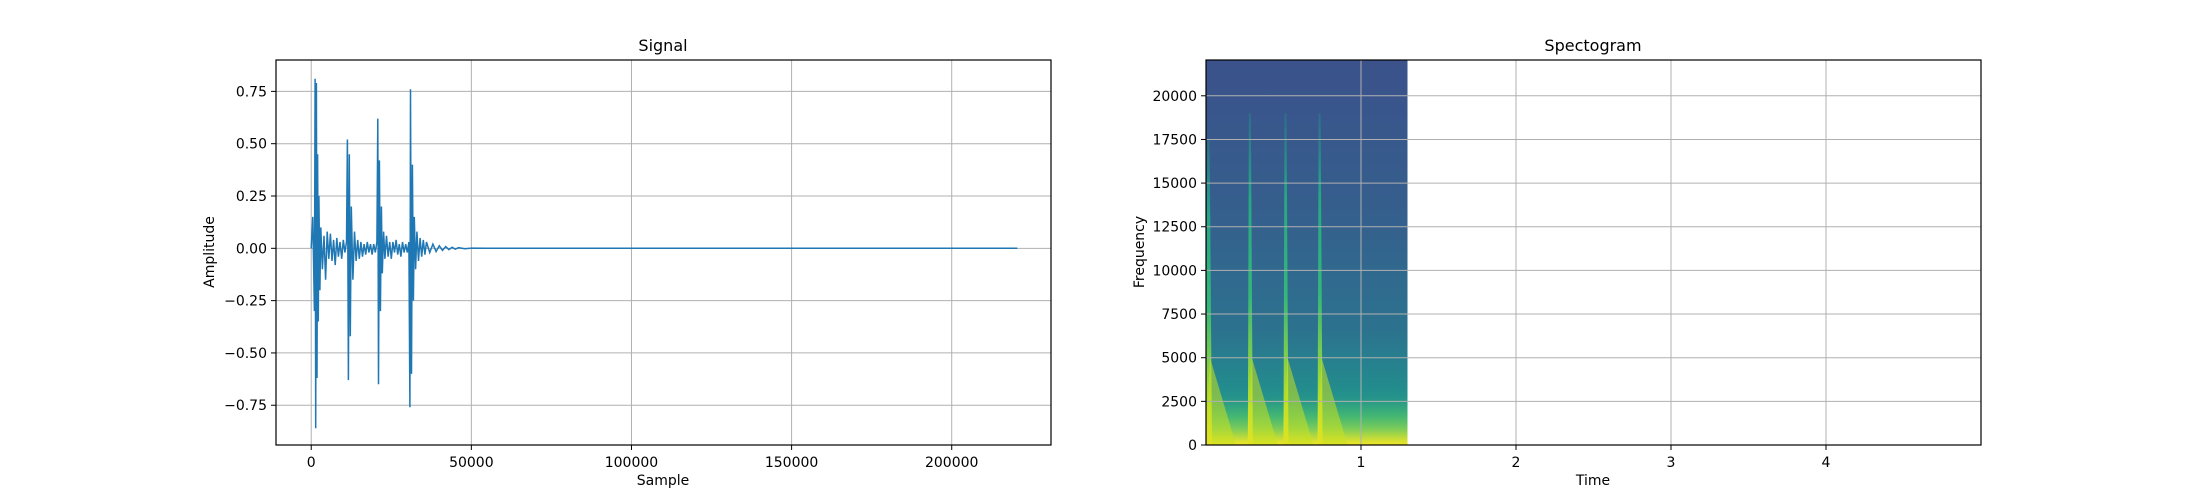 The image size is (2200, 500). What do you see at coordinates (1592, 45) in the screenshot?
I see `spectrogram-title: Spectogram` at bounding box center [1592, 45].